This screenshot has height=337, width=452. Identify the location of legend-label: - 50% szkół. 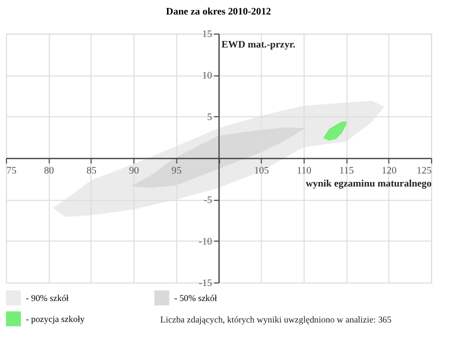
(196, 297).